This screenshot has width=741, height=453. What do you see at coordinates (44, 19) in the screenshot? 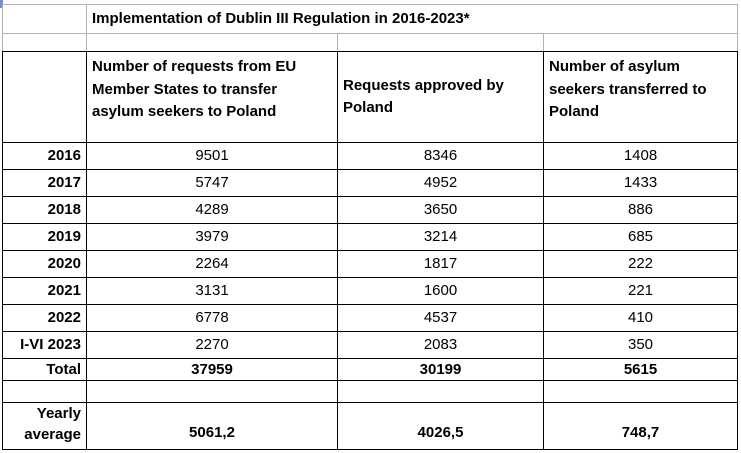
I see `corner-empty-cell` at bounding box center [44, 19].